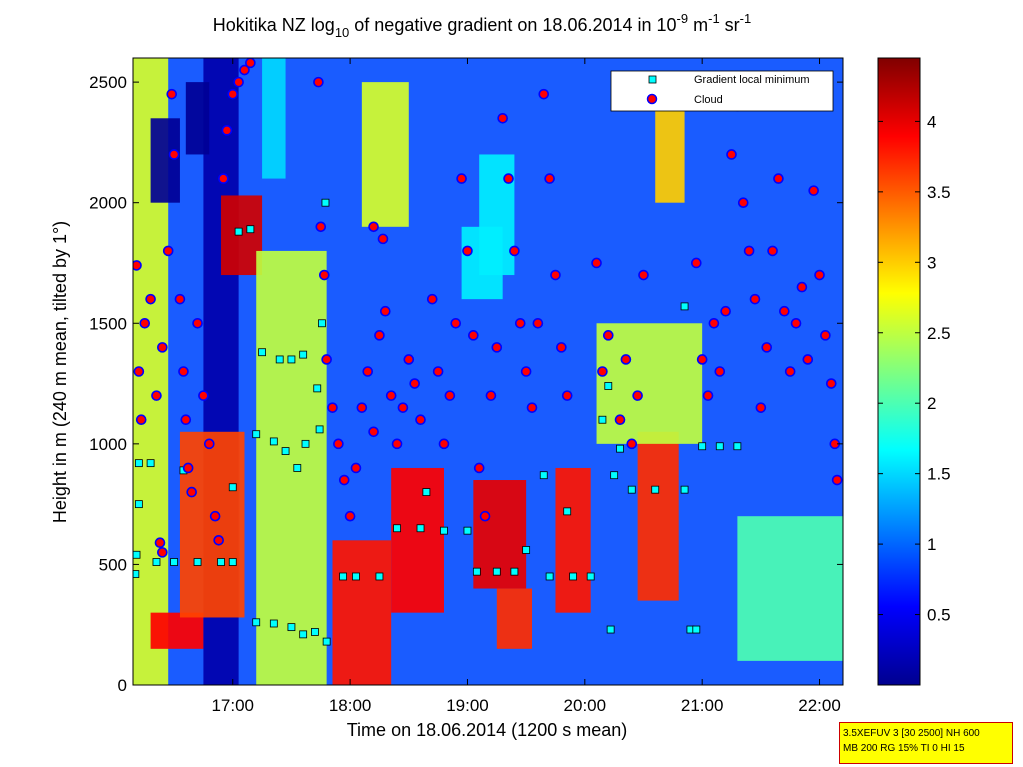 The height and width of the screenshot is (767, 1023). Describe the element at coordinates (108, 82) in the screenshot. I see `y-tick-label: 2500` at that location.